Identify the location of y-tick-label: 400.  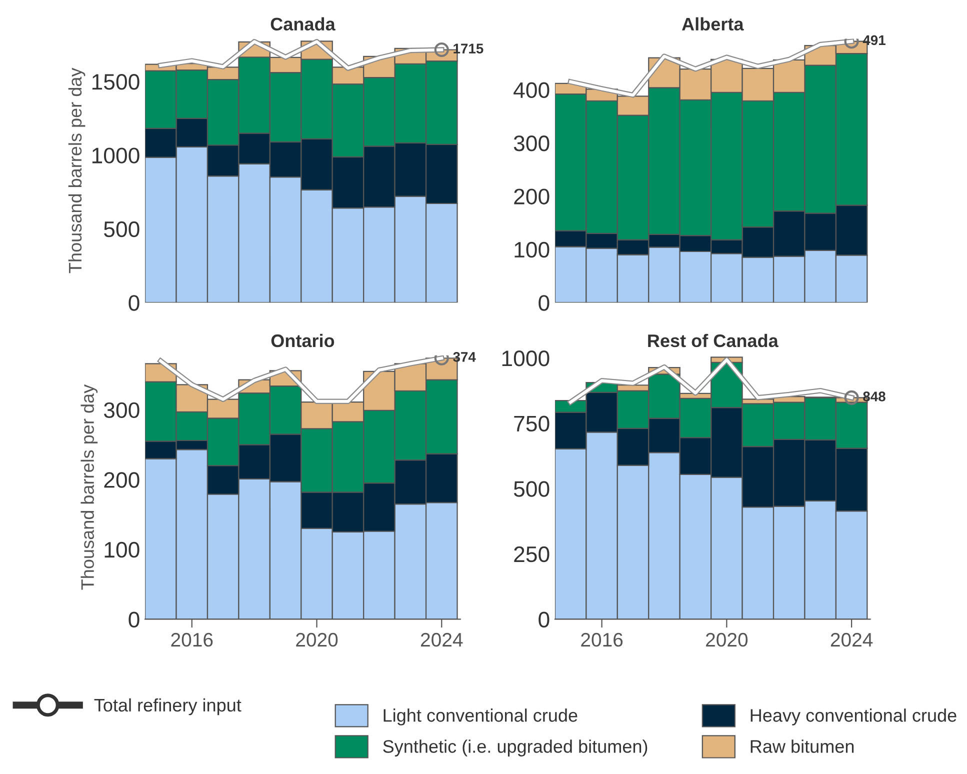
(532, 90).